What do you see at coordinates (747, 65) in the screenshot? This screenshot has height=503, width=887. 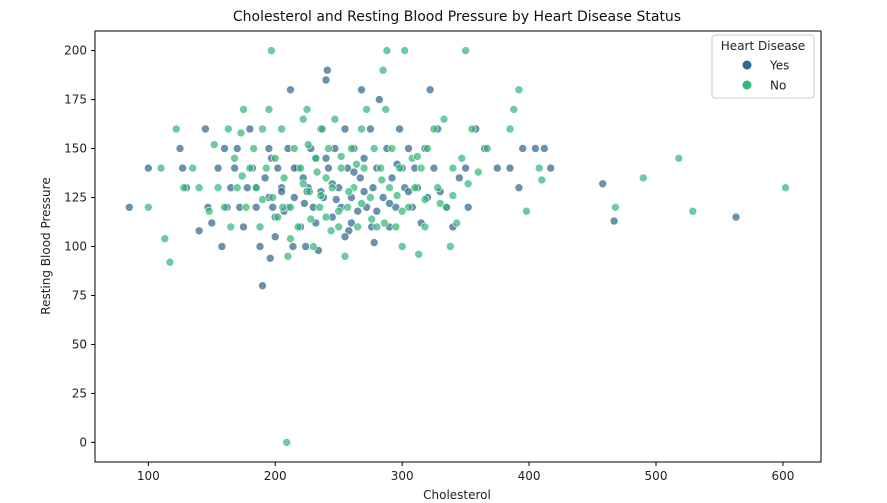 I see `legend-marker-yes` at bounding box center [747, 65].